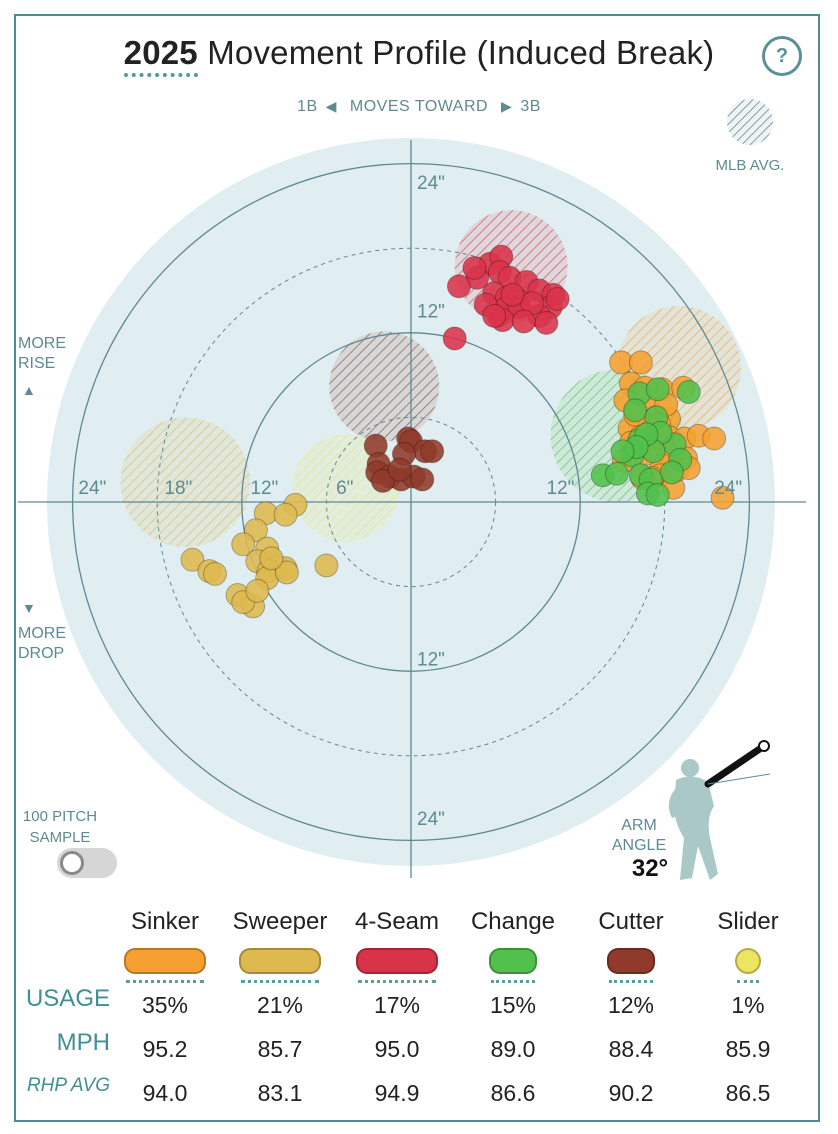 The height and width of the screenshot is (1134, 838). What do you see at coordinates (513, 1005) in the screenshot?
I see `pitch-usage: 15%` at bounding box center [513, 1005].